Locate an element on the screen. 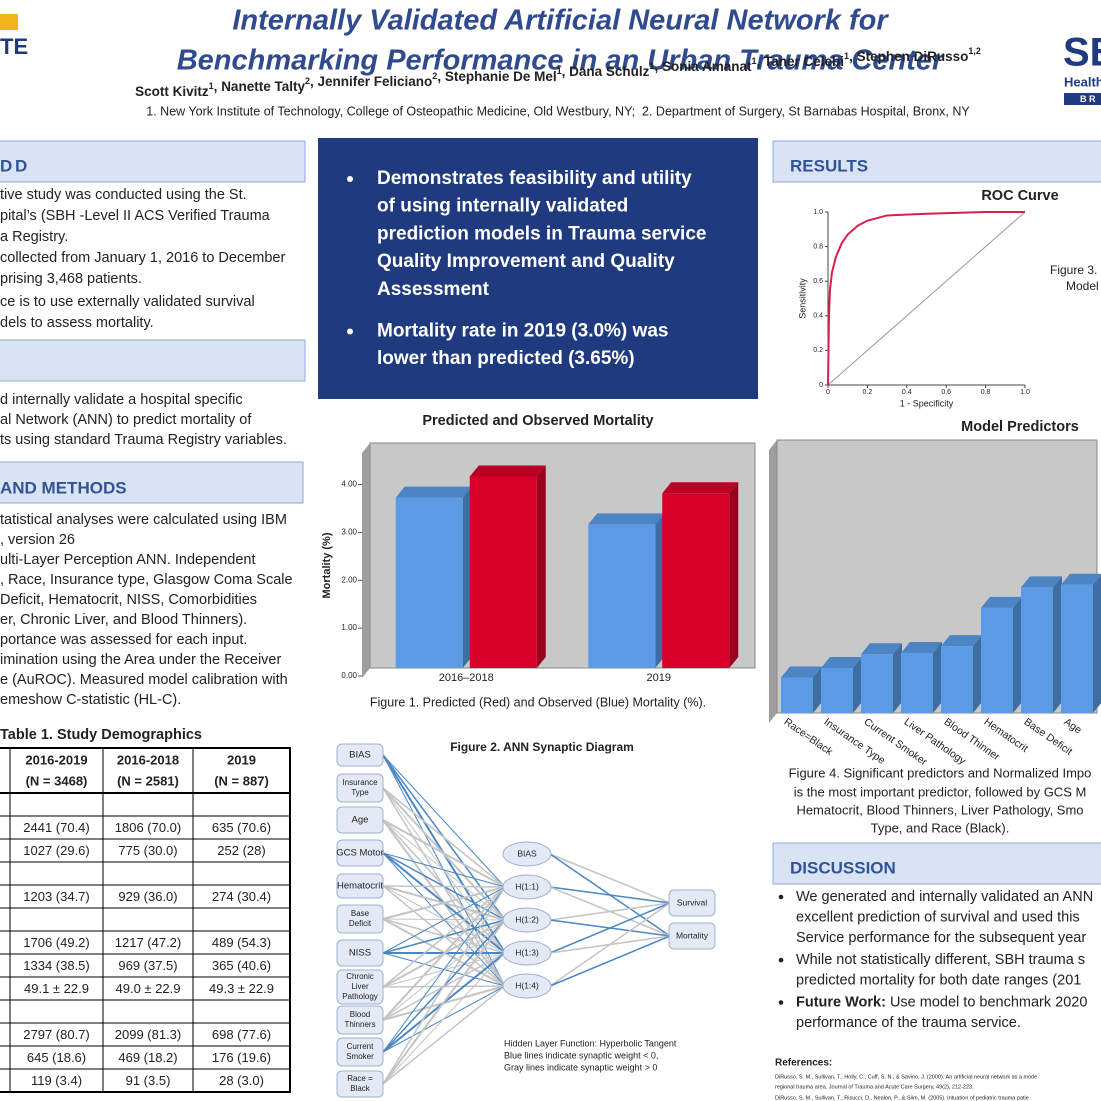 The height and width of the screenshot is (1101, 1101). author-name: Sonia Amanat is located at coordinates (707, 66).